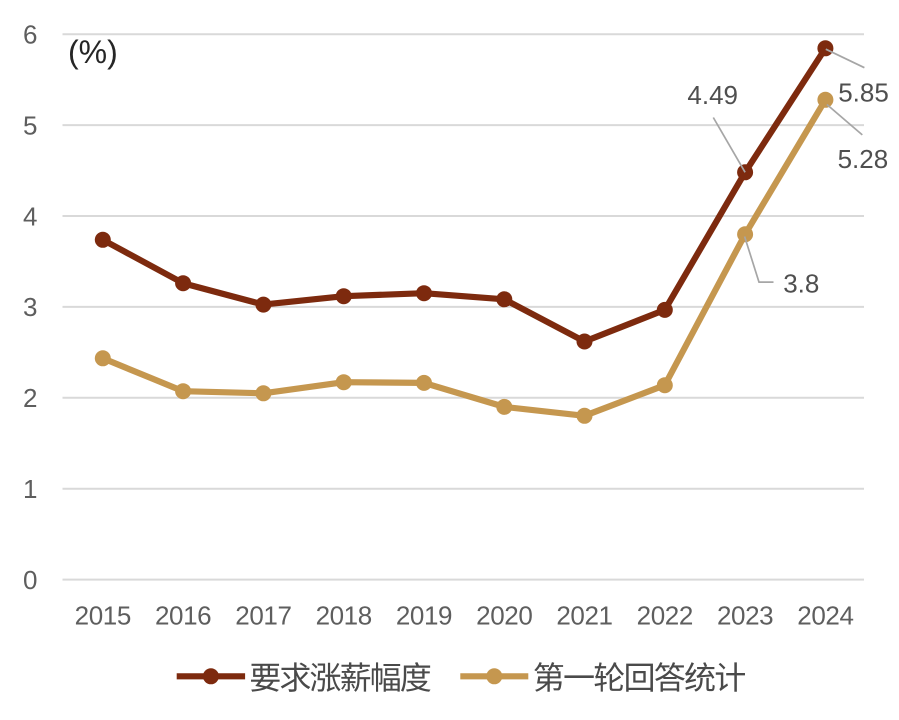 Image resolution: width=899 pixels, height=720 pixels. I want to click on svg-text: 0, so click(30, 580).